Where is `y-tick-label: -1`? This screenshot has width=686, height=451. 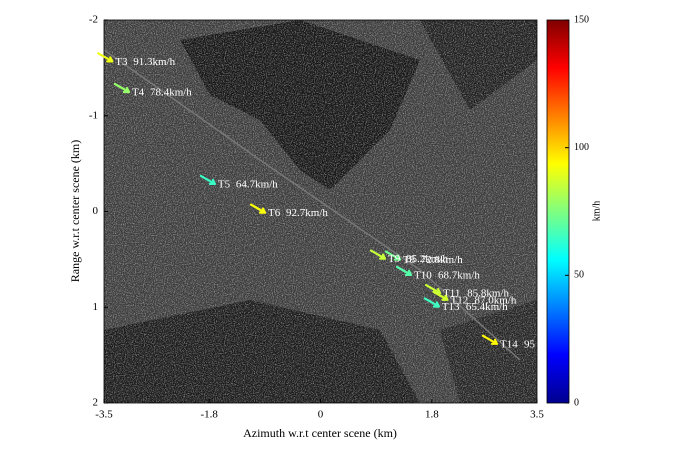 y-tick-label: -1 is located at coordinates (93, 115).